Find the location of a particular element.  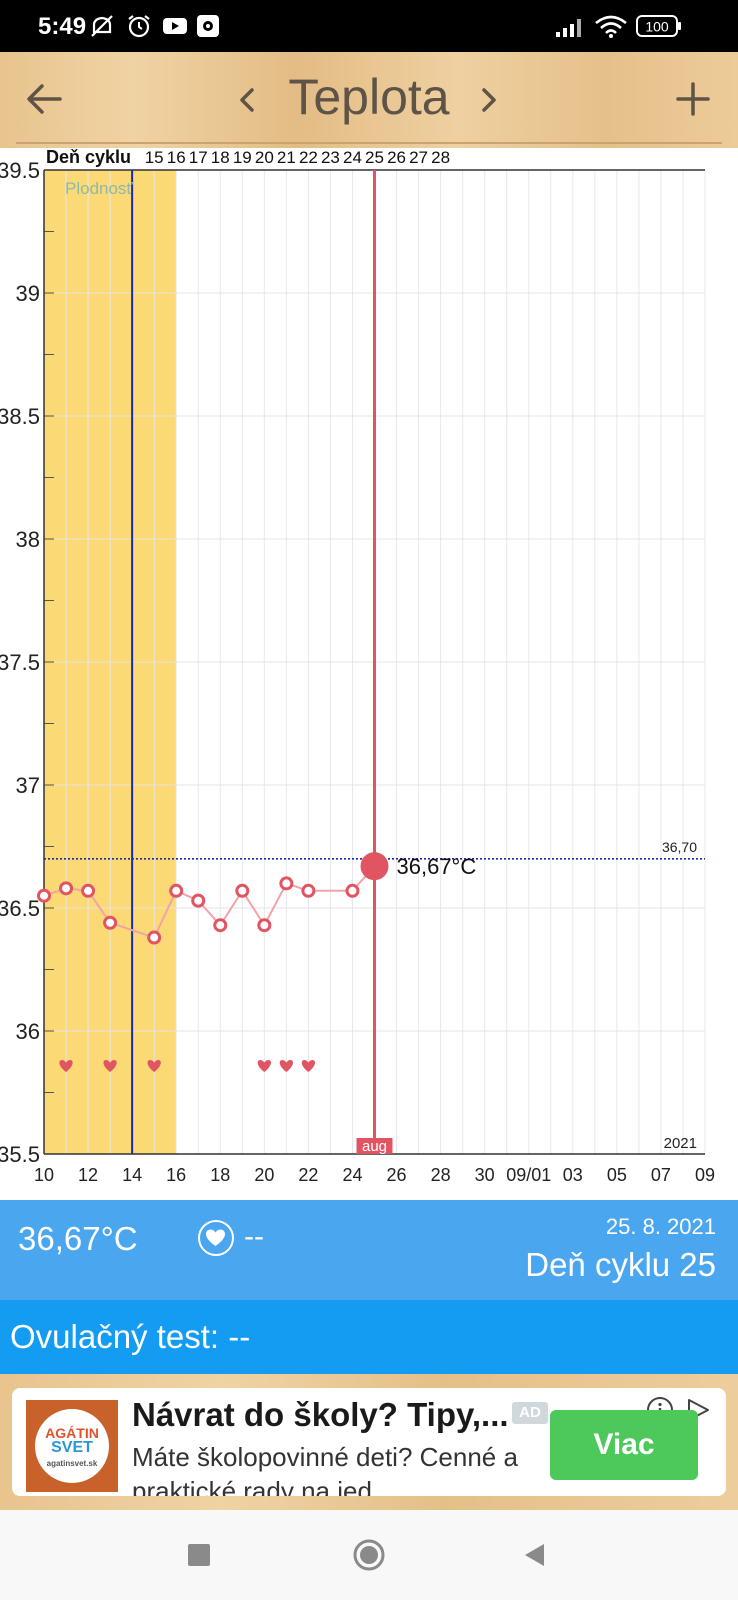

intercourse-value: -- is located at coordinates (254, 1236).